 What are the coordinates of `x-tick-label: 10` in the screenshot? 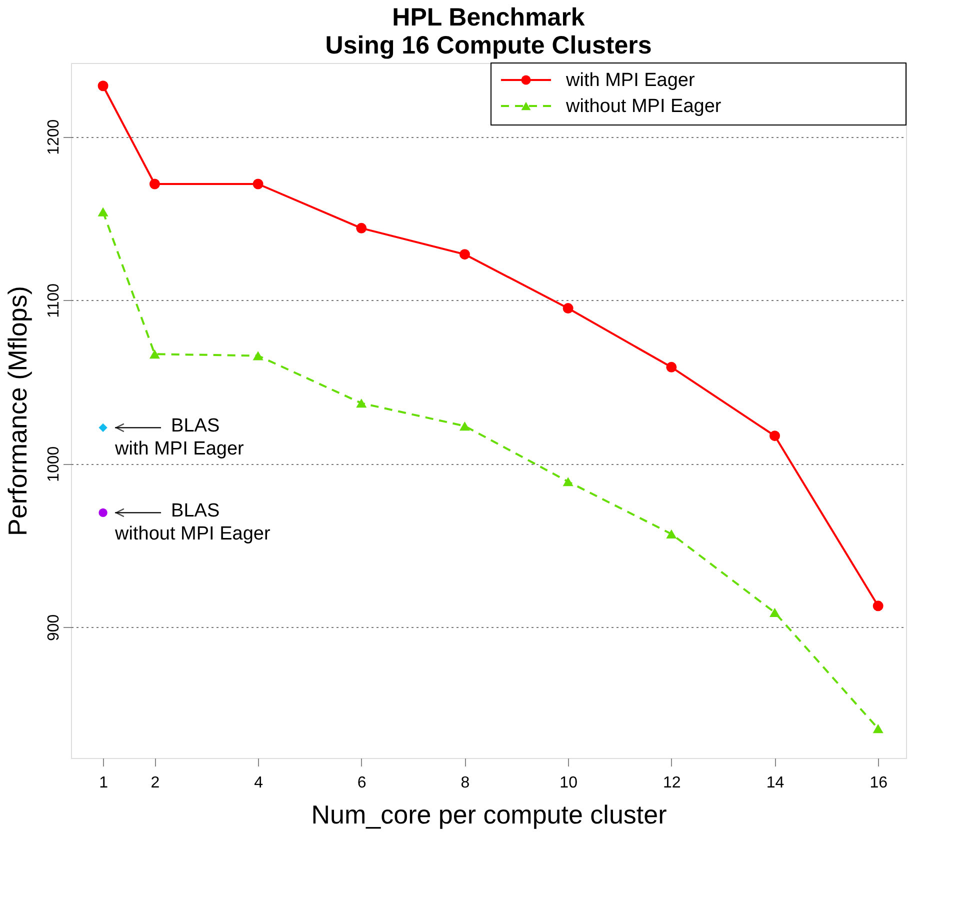 It's located at (569, 783).